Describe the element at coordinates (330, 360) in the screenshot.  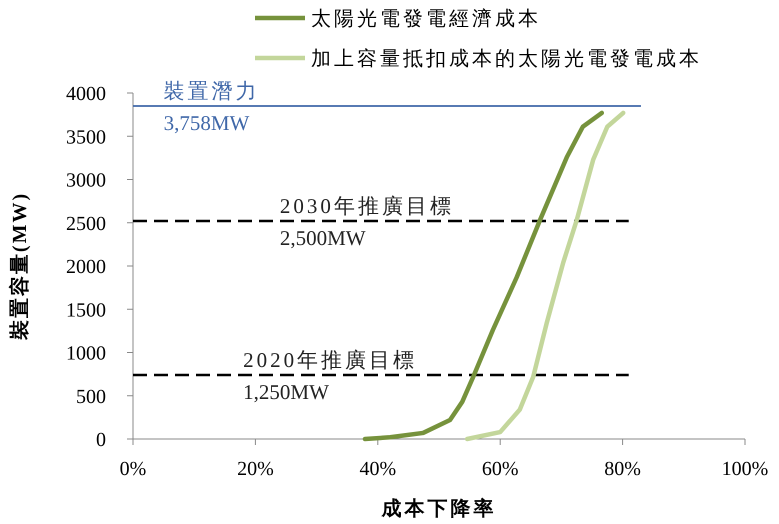
I see `ref-line-label: 2020年推廣目標` at that location.